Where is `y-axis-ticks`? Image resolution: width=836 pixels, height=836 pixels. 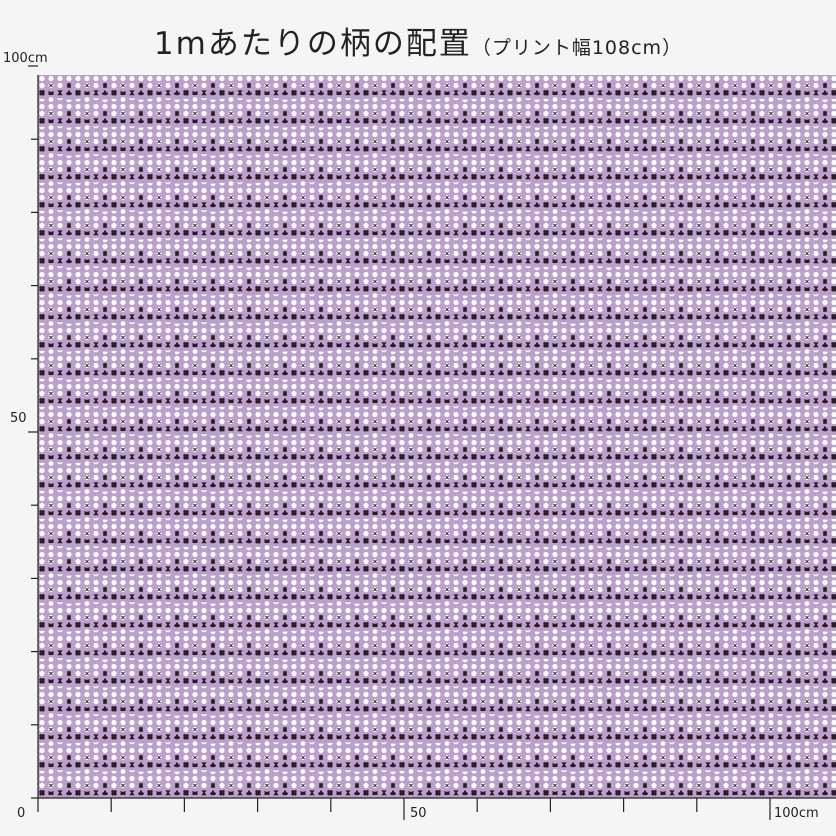
y-axis-ticks is located at coordinates (33, 432).